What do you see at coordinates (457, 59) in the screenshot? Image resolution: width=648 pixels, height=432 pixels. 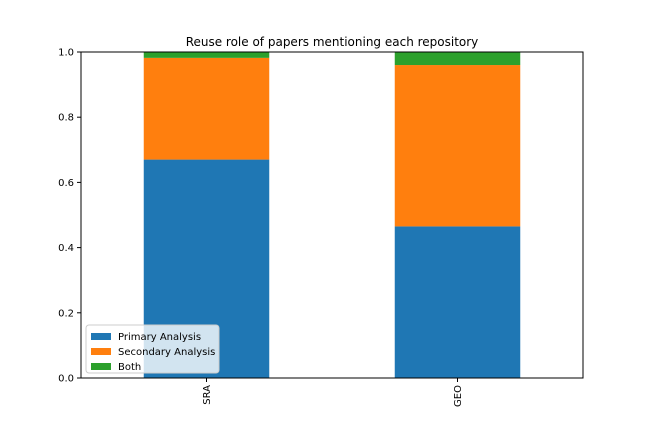 I see `bar-geo-both` at bounding box center [457, 59].